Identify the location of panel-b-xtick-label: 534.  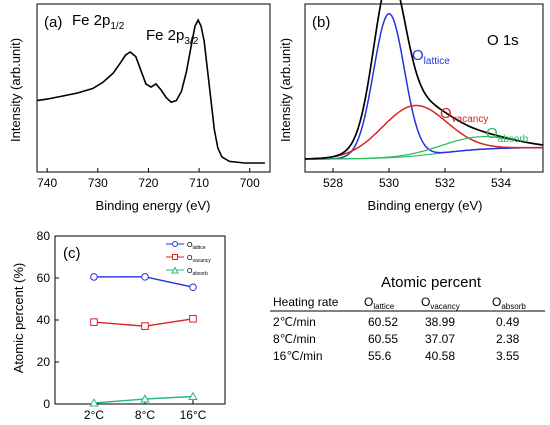
(501, 183).